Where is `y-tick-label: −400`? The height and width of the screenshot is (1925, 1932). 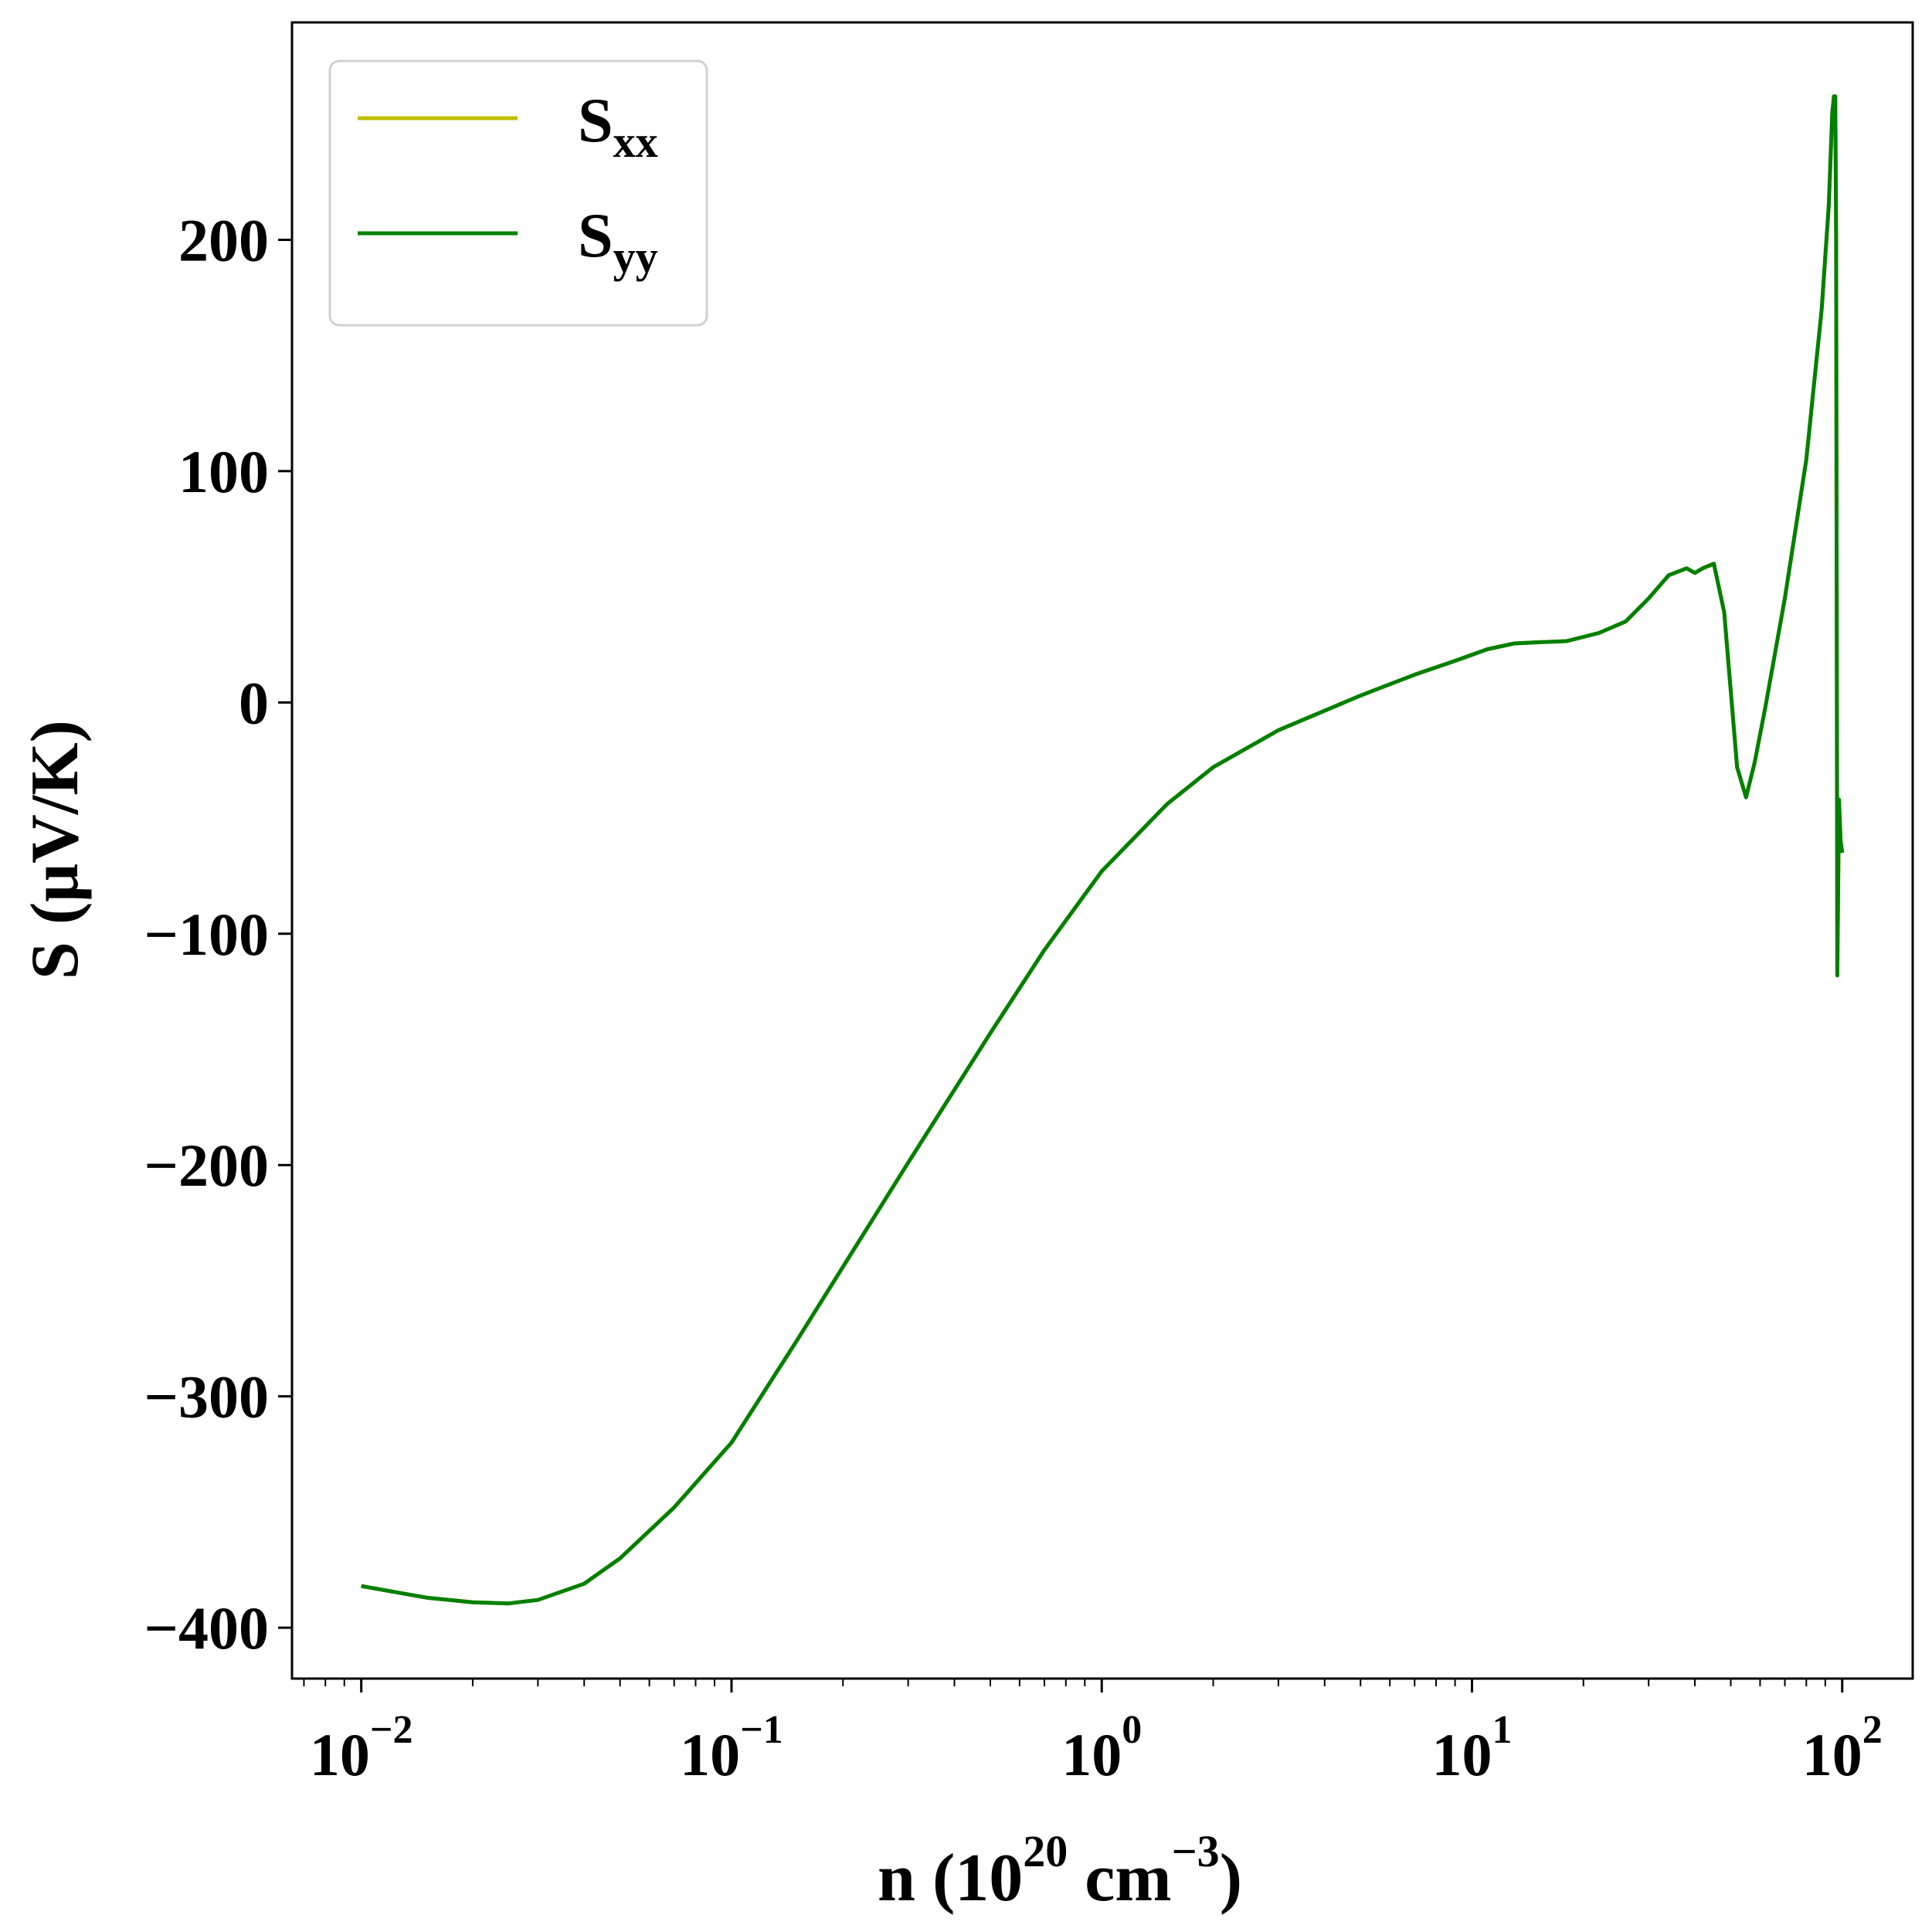
y-tick-label: −400 is located at coordinates (206, 1628).